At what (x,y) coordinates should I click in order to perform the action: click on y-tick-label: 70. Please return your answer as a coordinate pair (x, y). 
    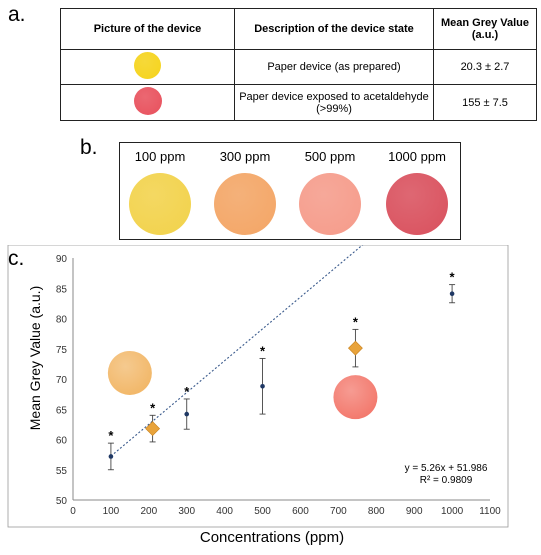
    Looking at the image, I should click on (62, 380).